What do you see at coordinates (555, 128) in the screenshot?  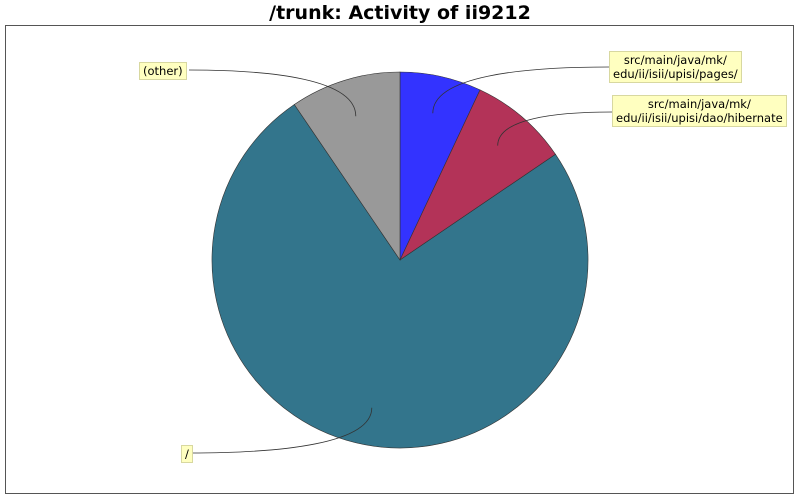 I see `leader-line-slice-dao-hibernate` at bounding box center [555, 128].